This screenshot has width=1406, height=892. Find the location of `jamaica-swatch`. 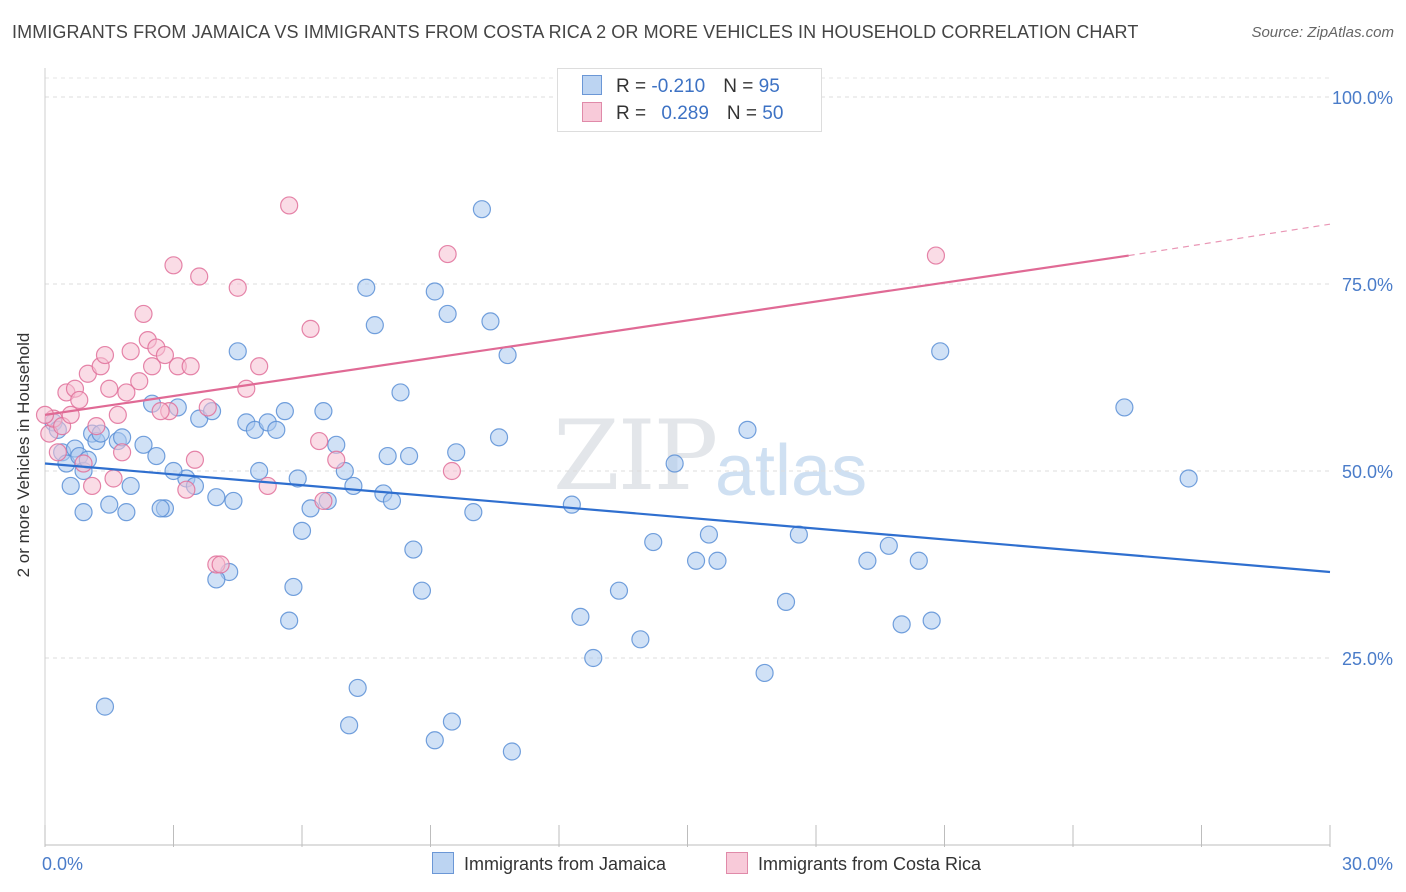

jamaica-swatch is located at coordinates (592, 85).